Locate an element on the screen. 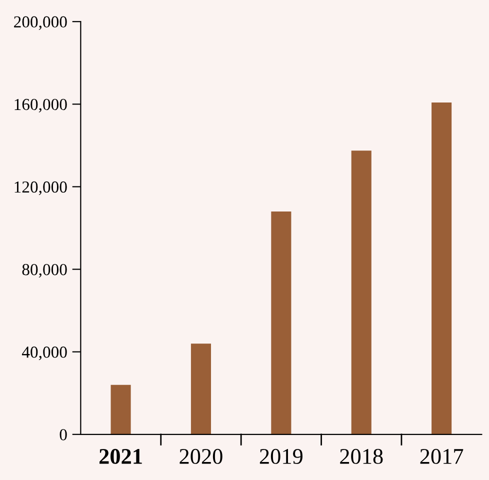  x-tick-label: 2020 is located at coordinates (201, 456).